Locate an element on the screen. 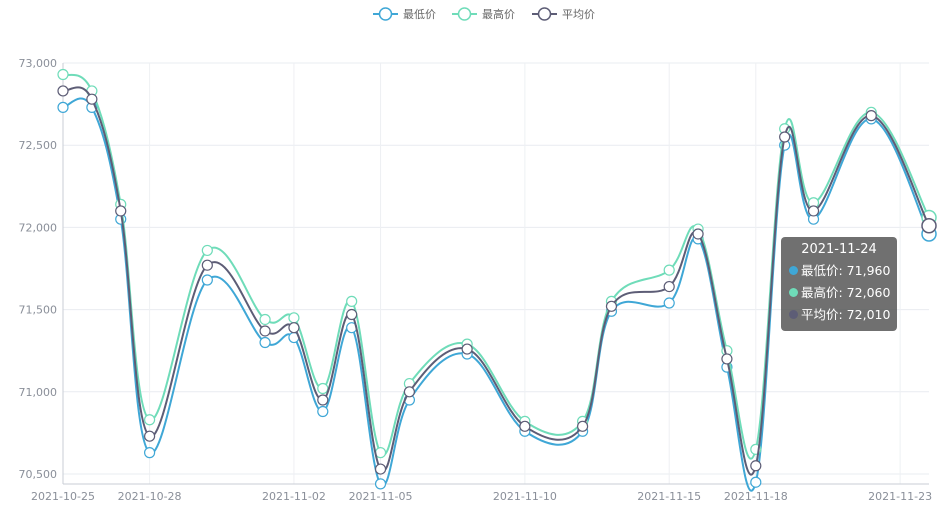 Image resolution: width=945 pixels, height=521 pixels. y-tick-label: 72,000 is located at coordinates (38, 227).